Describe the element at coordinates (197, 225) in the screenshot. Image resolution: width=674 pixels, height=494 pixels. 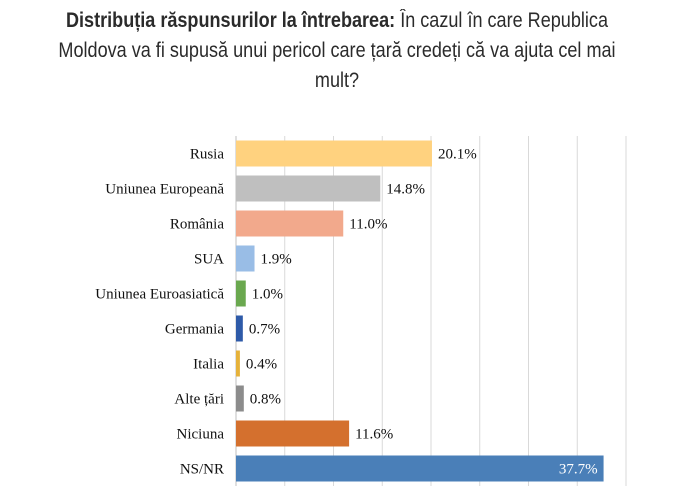
I see `category-label: România` at that location.